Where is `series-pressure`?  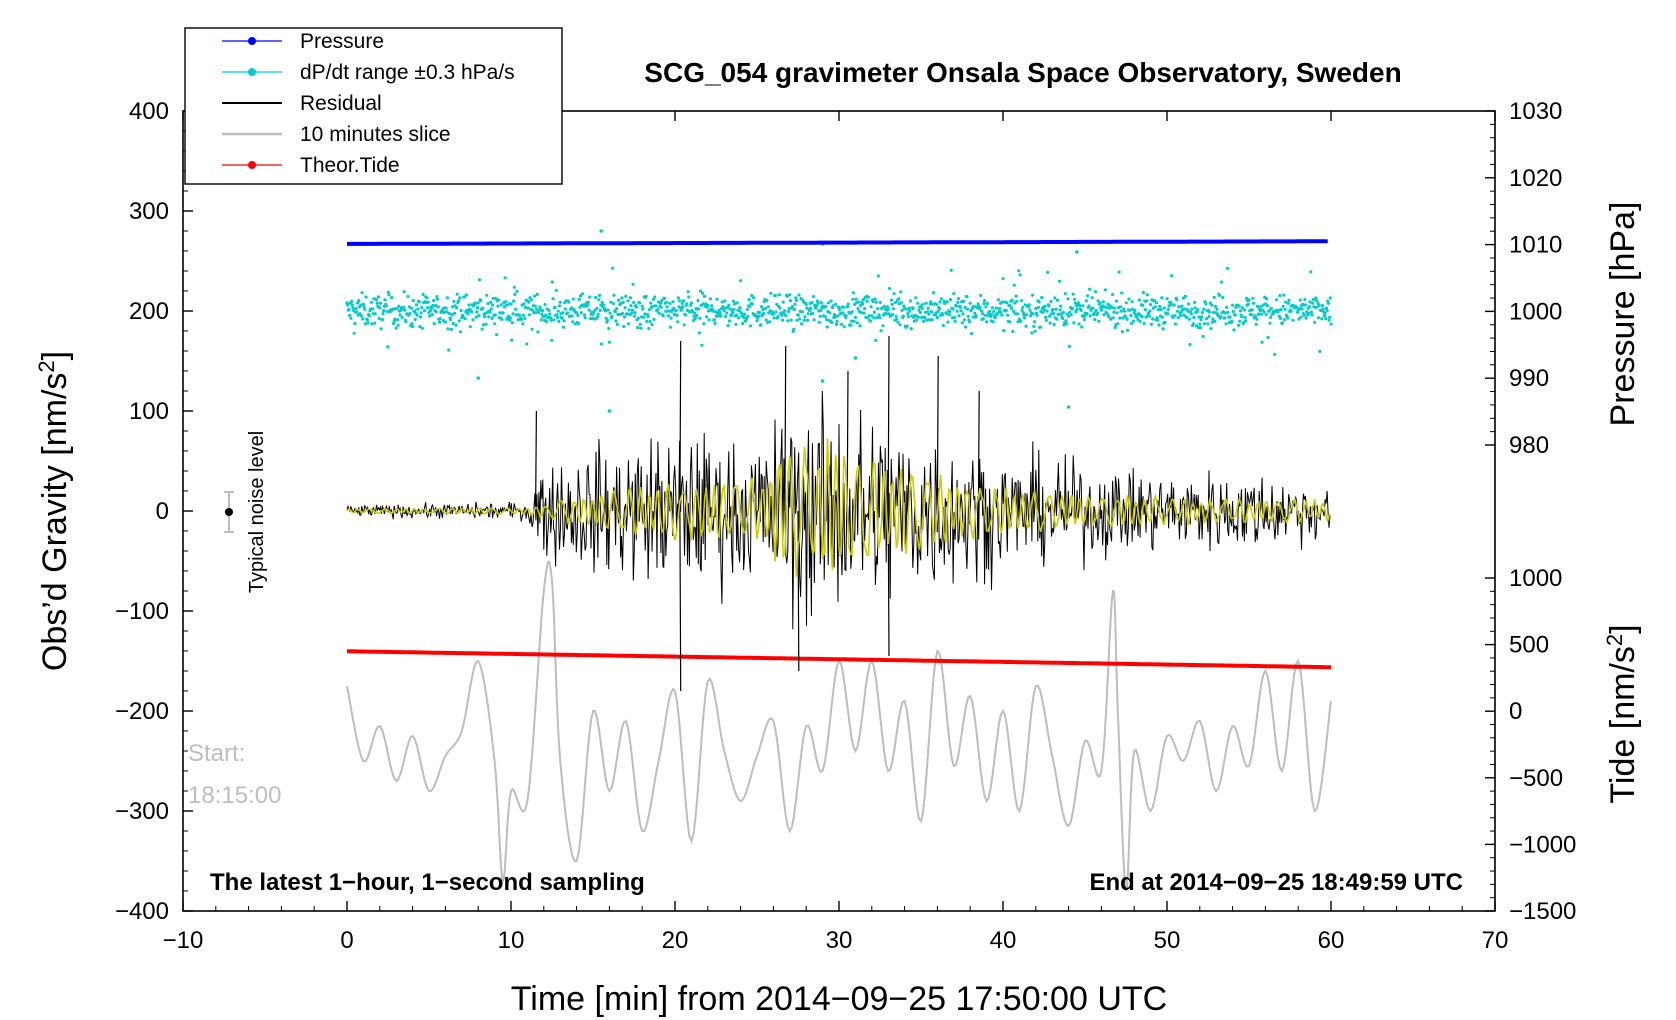 series-pressure is located at coordinates (837, 242).